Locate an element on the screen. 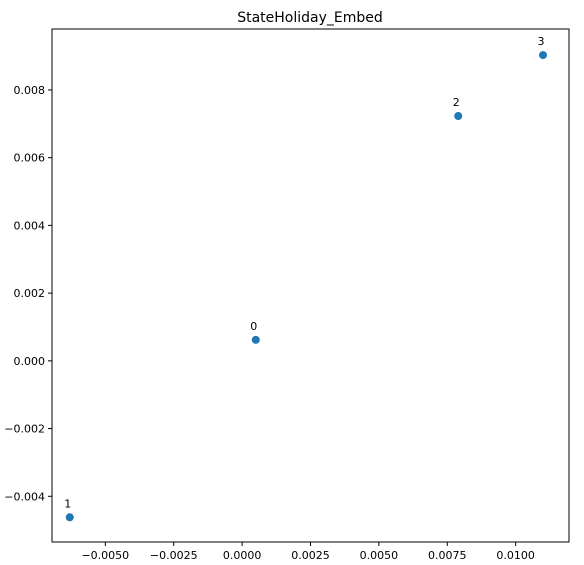  x-tick-label: 0.0050 is located at coordinates (379, 555).